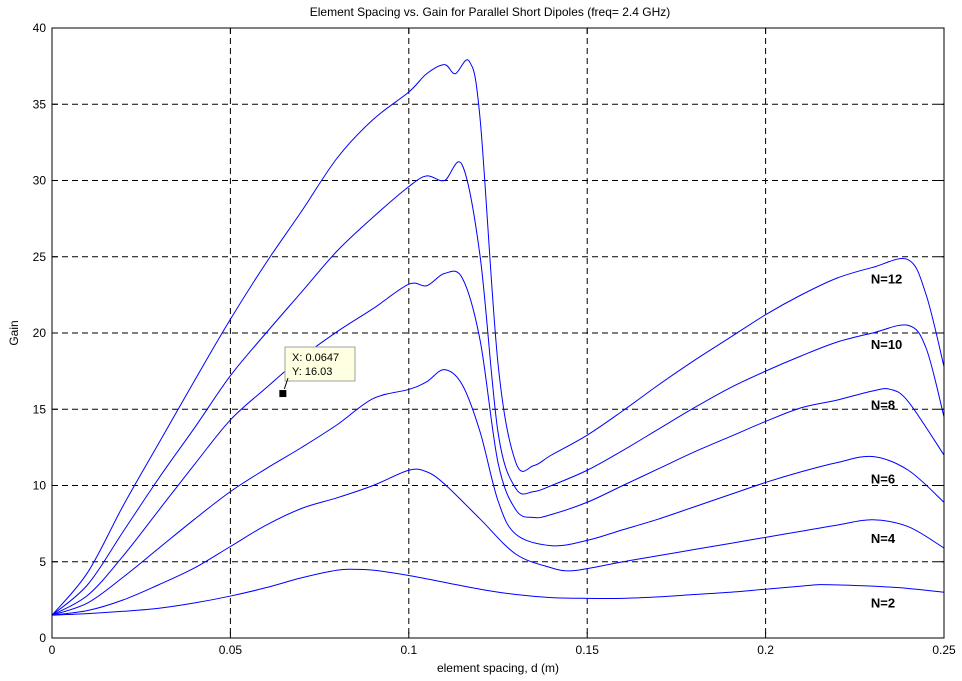  Describe the element at coordinates (52, 650) in the screenshot. I see `x-tick-label: 0` at that location.